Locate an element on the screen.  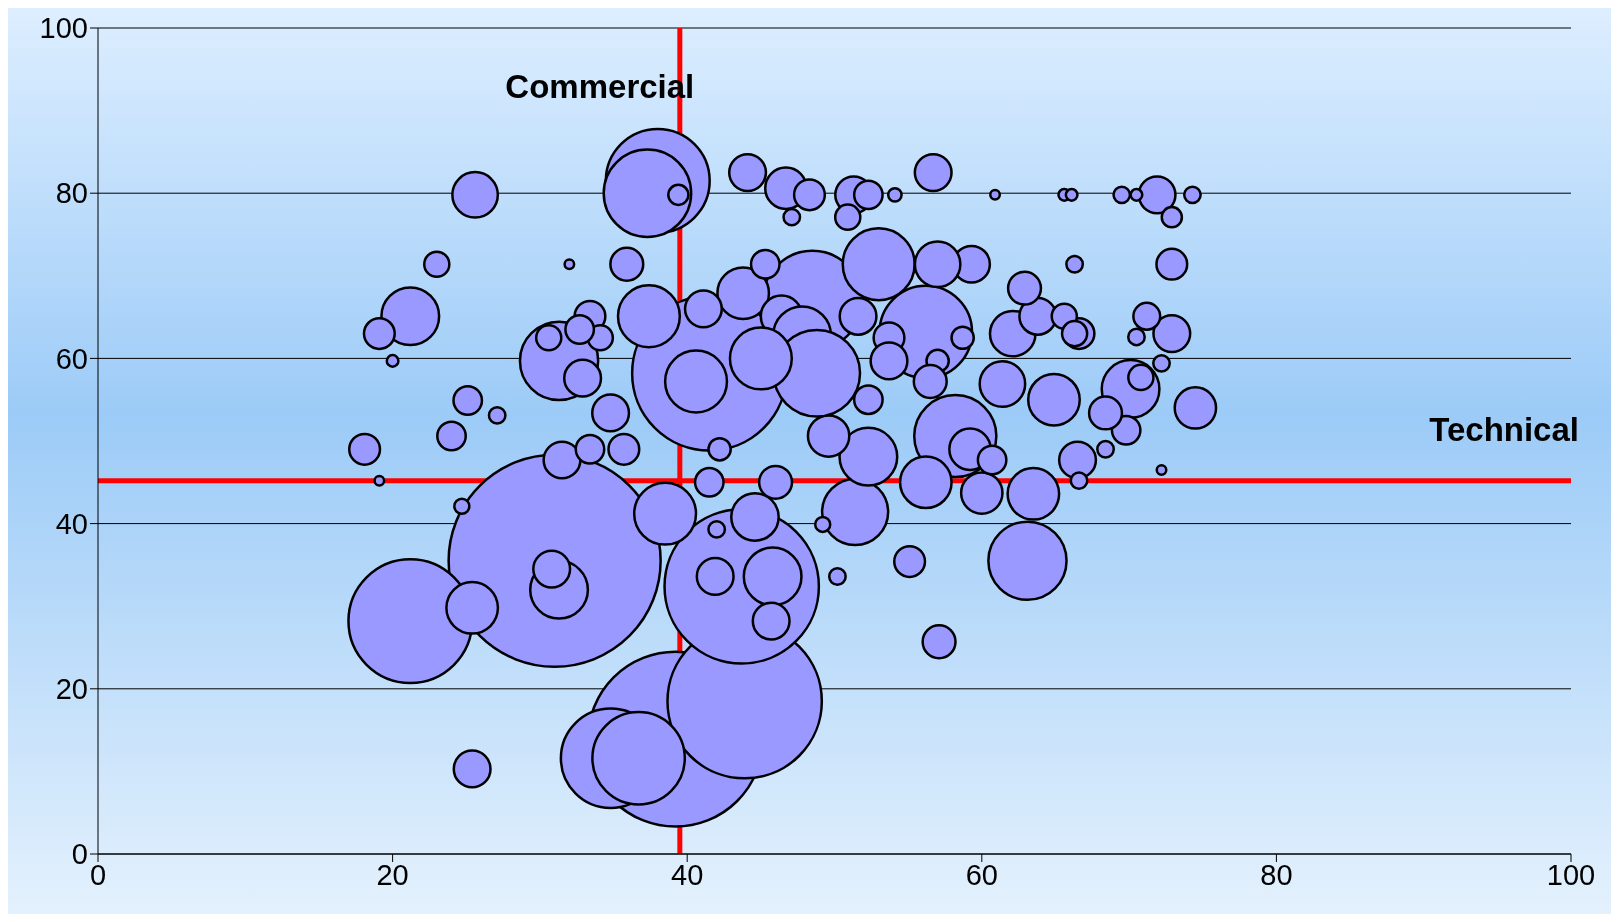
ref-line-label: Technical is located at coordinates (1504, 429).